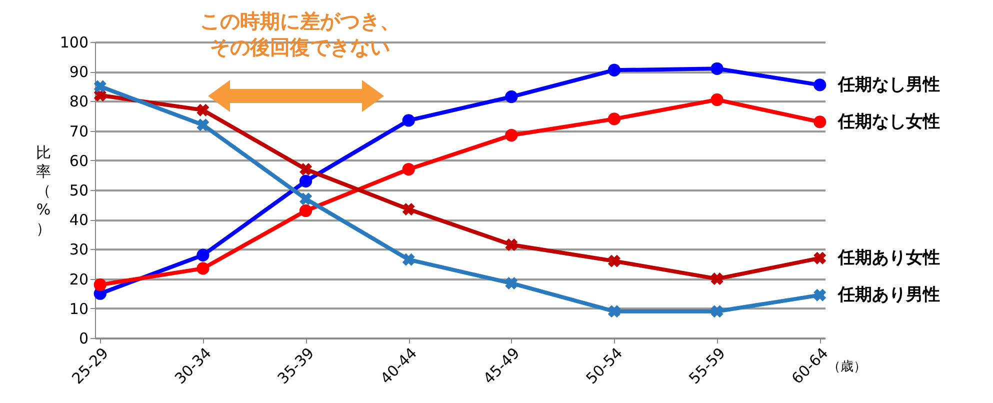 Image resolution: width=993 pixels, height=403 pixels. What do you see at coordinates (74, 43) in the screenshot?
I see `y-tick-label: 100` at bounding box center [74, 43].